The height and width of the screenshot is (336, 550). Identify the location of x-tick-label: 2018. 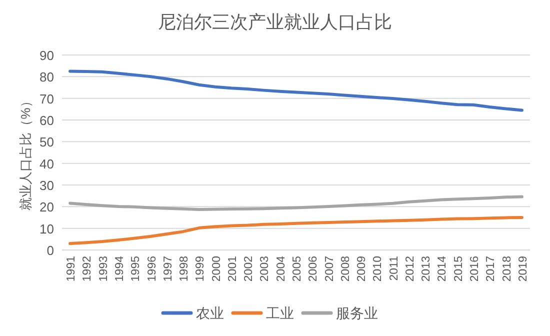
(507, 269).